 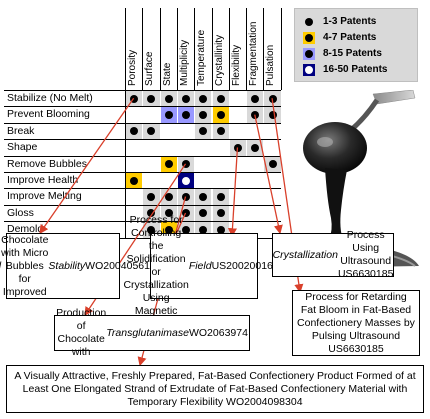 What do you see at coordinates (47, 163) in the screenshot?
I see `row-label: Remove Bubbles` at bounding box center [47, 163].